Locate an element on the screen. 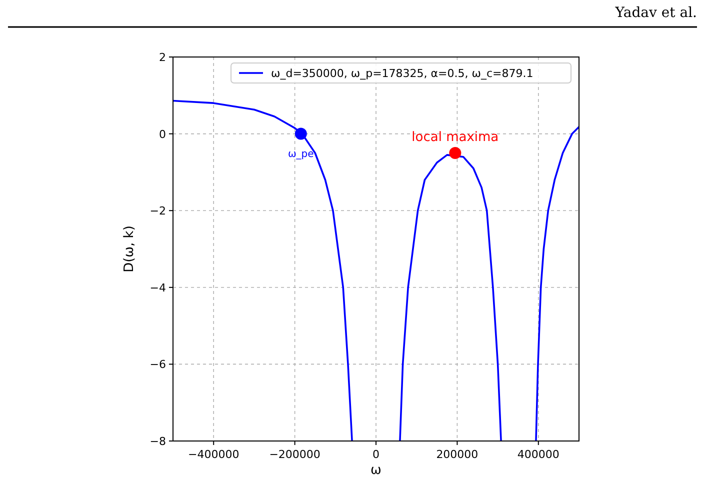 The image size is (705, 479). y-tick-label: 2 is located at coordinates (162, 57).